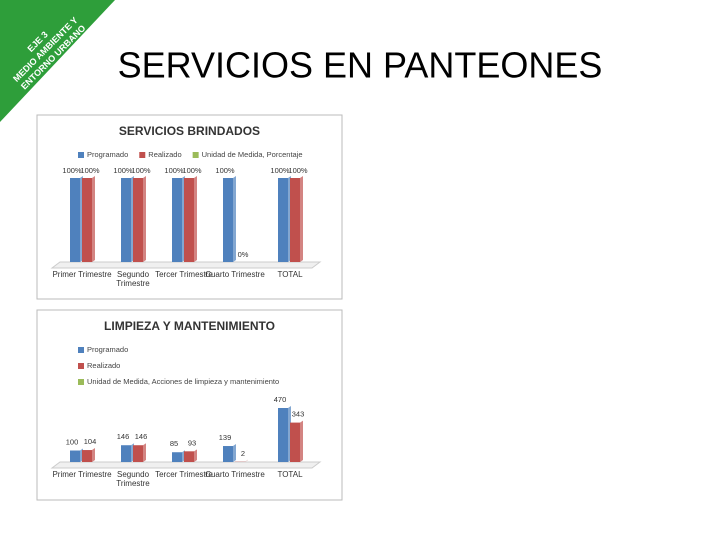  Describe the element at coordinates (360, 65) in the screenshot. I see `page-title: SERVICIOS EN PANTEONES` at that location.